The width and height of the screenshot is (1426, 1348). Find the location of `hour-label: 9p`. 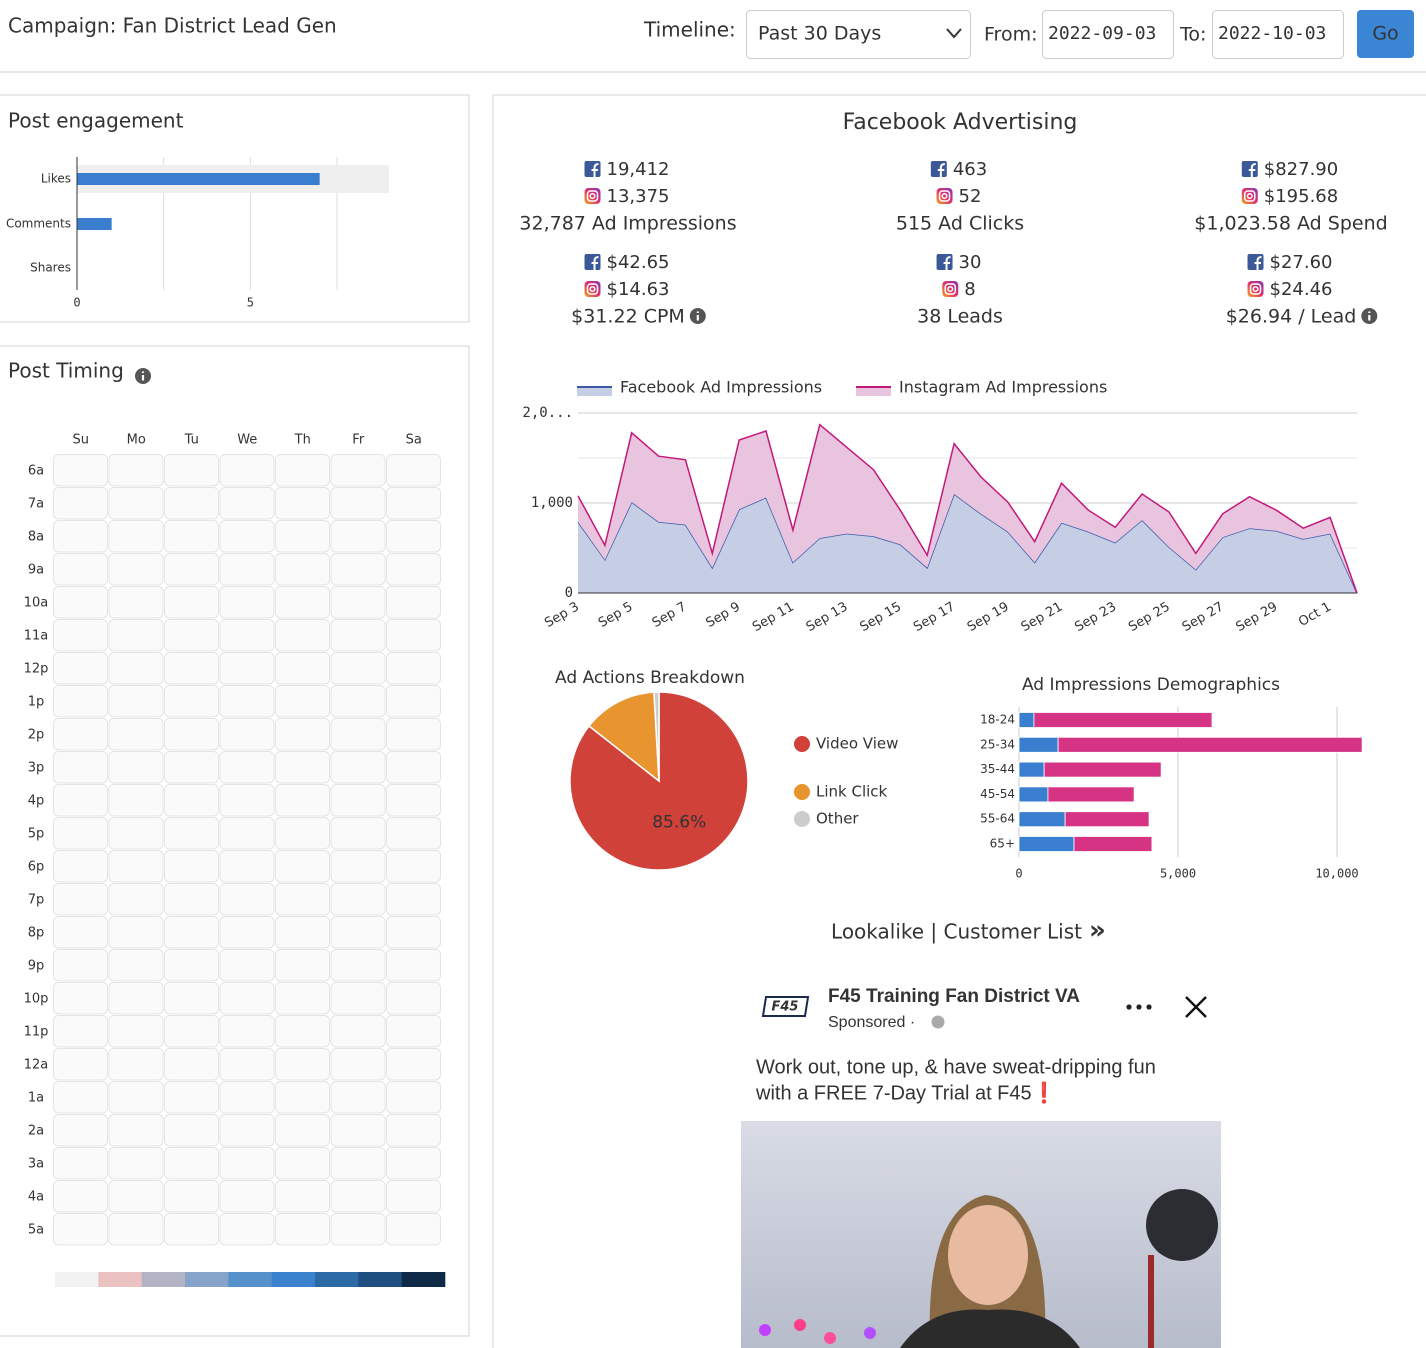

hour-label: 9p is located at coordinates (36, 966).